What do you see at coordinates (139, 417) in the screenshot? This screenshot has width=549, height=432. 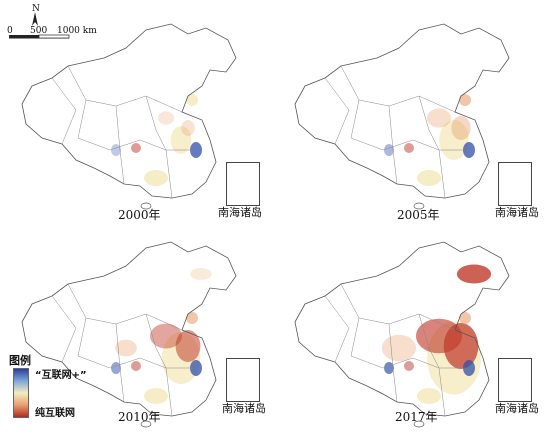 I see `year-label: 2010年` at bounding box center [139, 417].